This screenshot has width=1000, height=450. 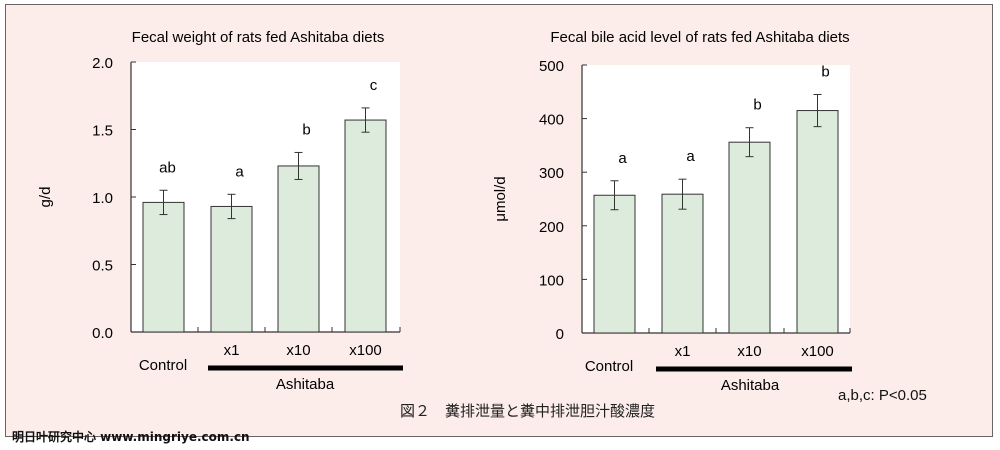 What do you see at coordinates (131, 437) in the screenshot?
I see `footer-watermark: 明日叶研究中心 www.mingriye.com.cn` at bounding box center [131, 437].